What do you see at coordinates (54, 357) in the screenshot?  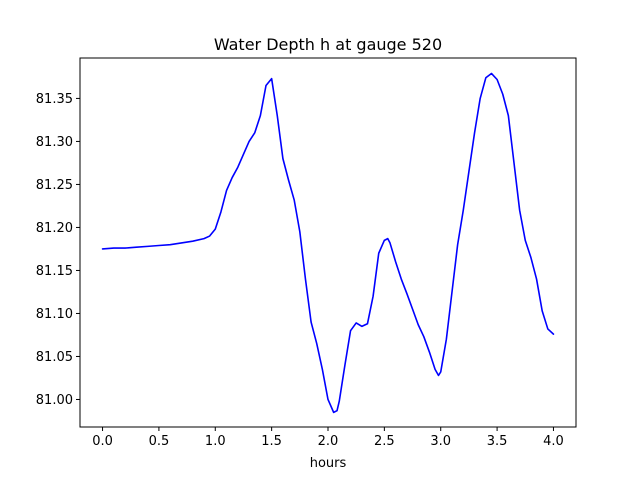 I see `y-tick-label-1: 81.05` at bounding box center [54, 357].